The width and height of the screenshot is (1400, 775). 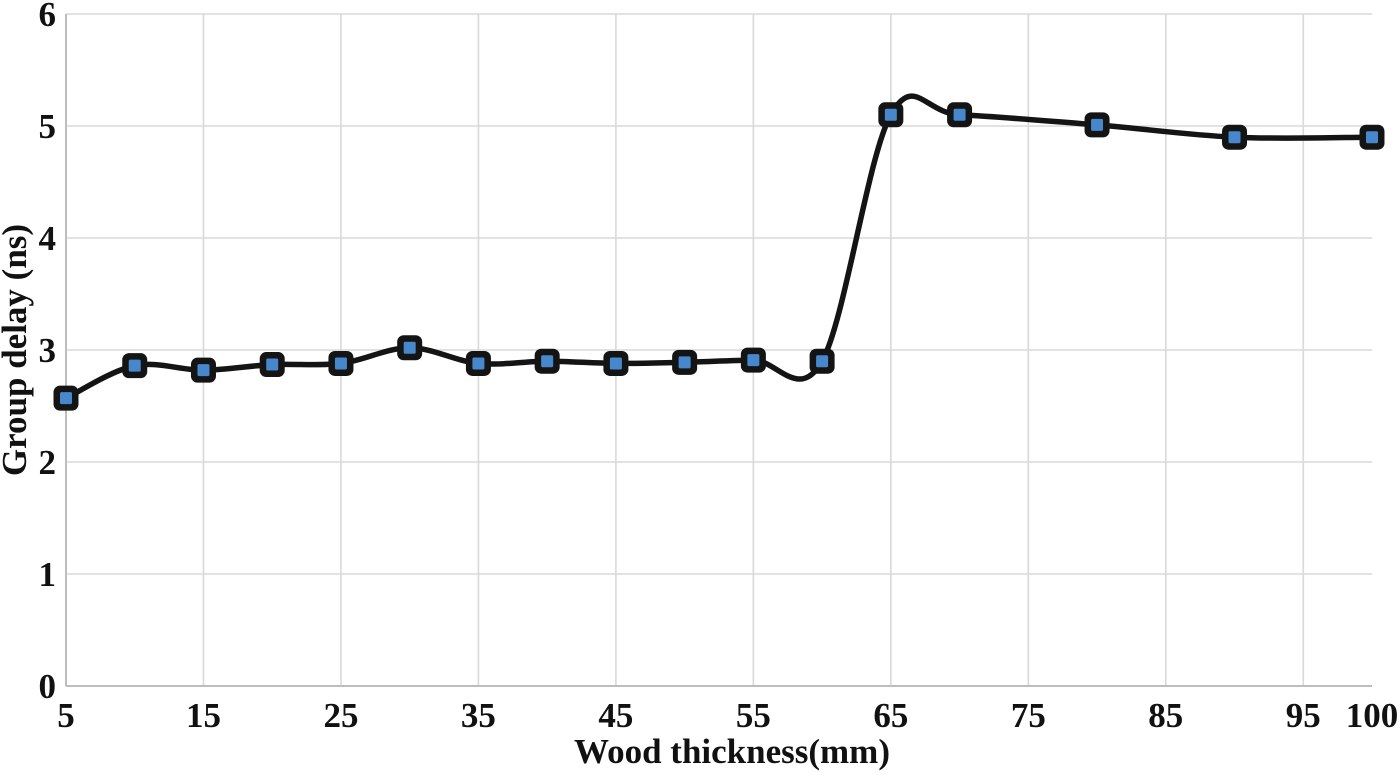 I want to click on y-tick-labels: 0 1 2 3 4 5 6, so click(x=48, y=353).